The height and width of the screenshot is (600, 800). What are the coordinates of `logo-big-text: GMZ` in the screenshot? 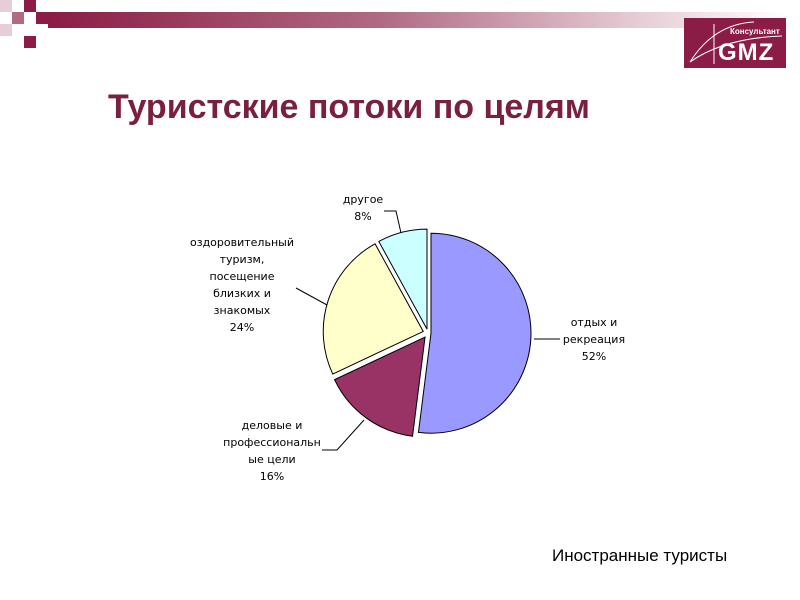 It's located at (746, 52).